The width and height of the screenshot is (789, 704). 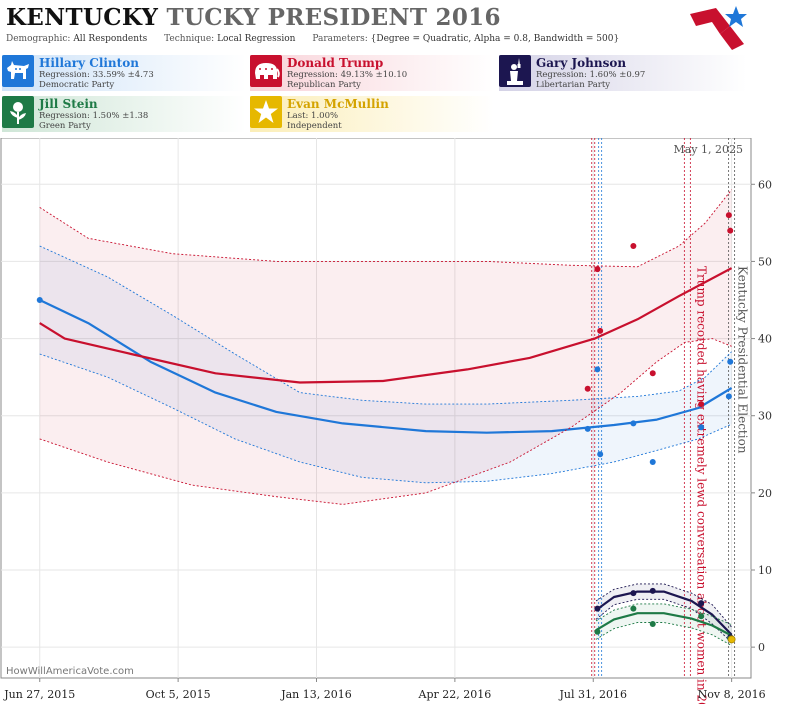 I want to click on x-tick-label: Jun 27, 2015, so click(x=39, y=694).